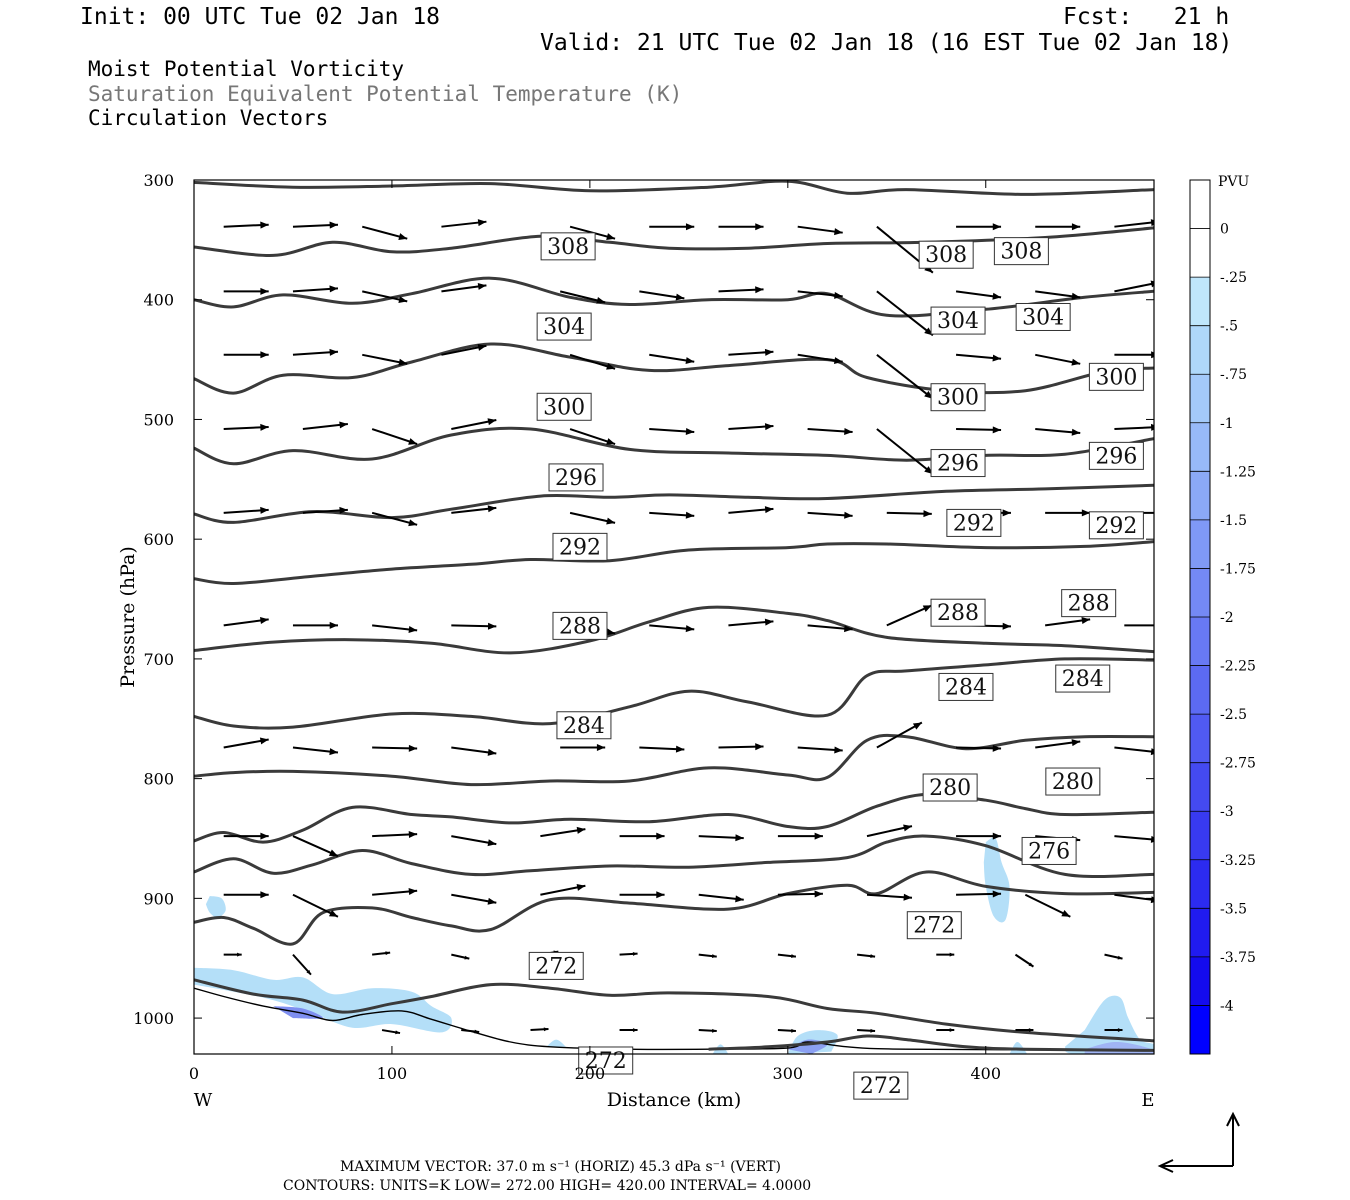  Describe the element at coordinates (1233, 715) in the screenshot. I see `colorbar-label: -2.5` at that location.